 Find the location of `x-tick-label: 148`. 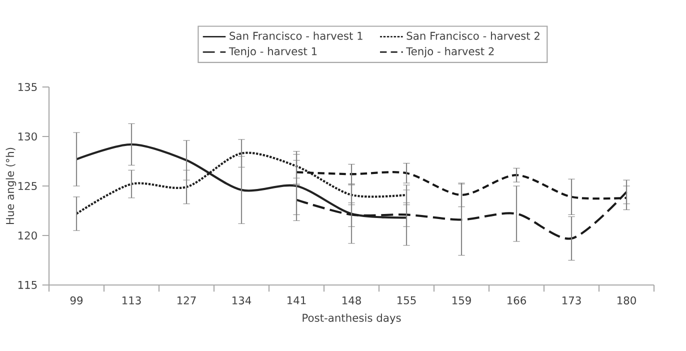

x-tick-label: 148 is located at coordinates (351, 300).